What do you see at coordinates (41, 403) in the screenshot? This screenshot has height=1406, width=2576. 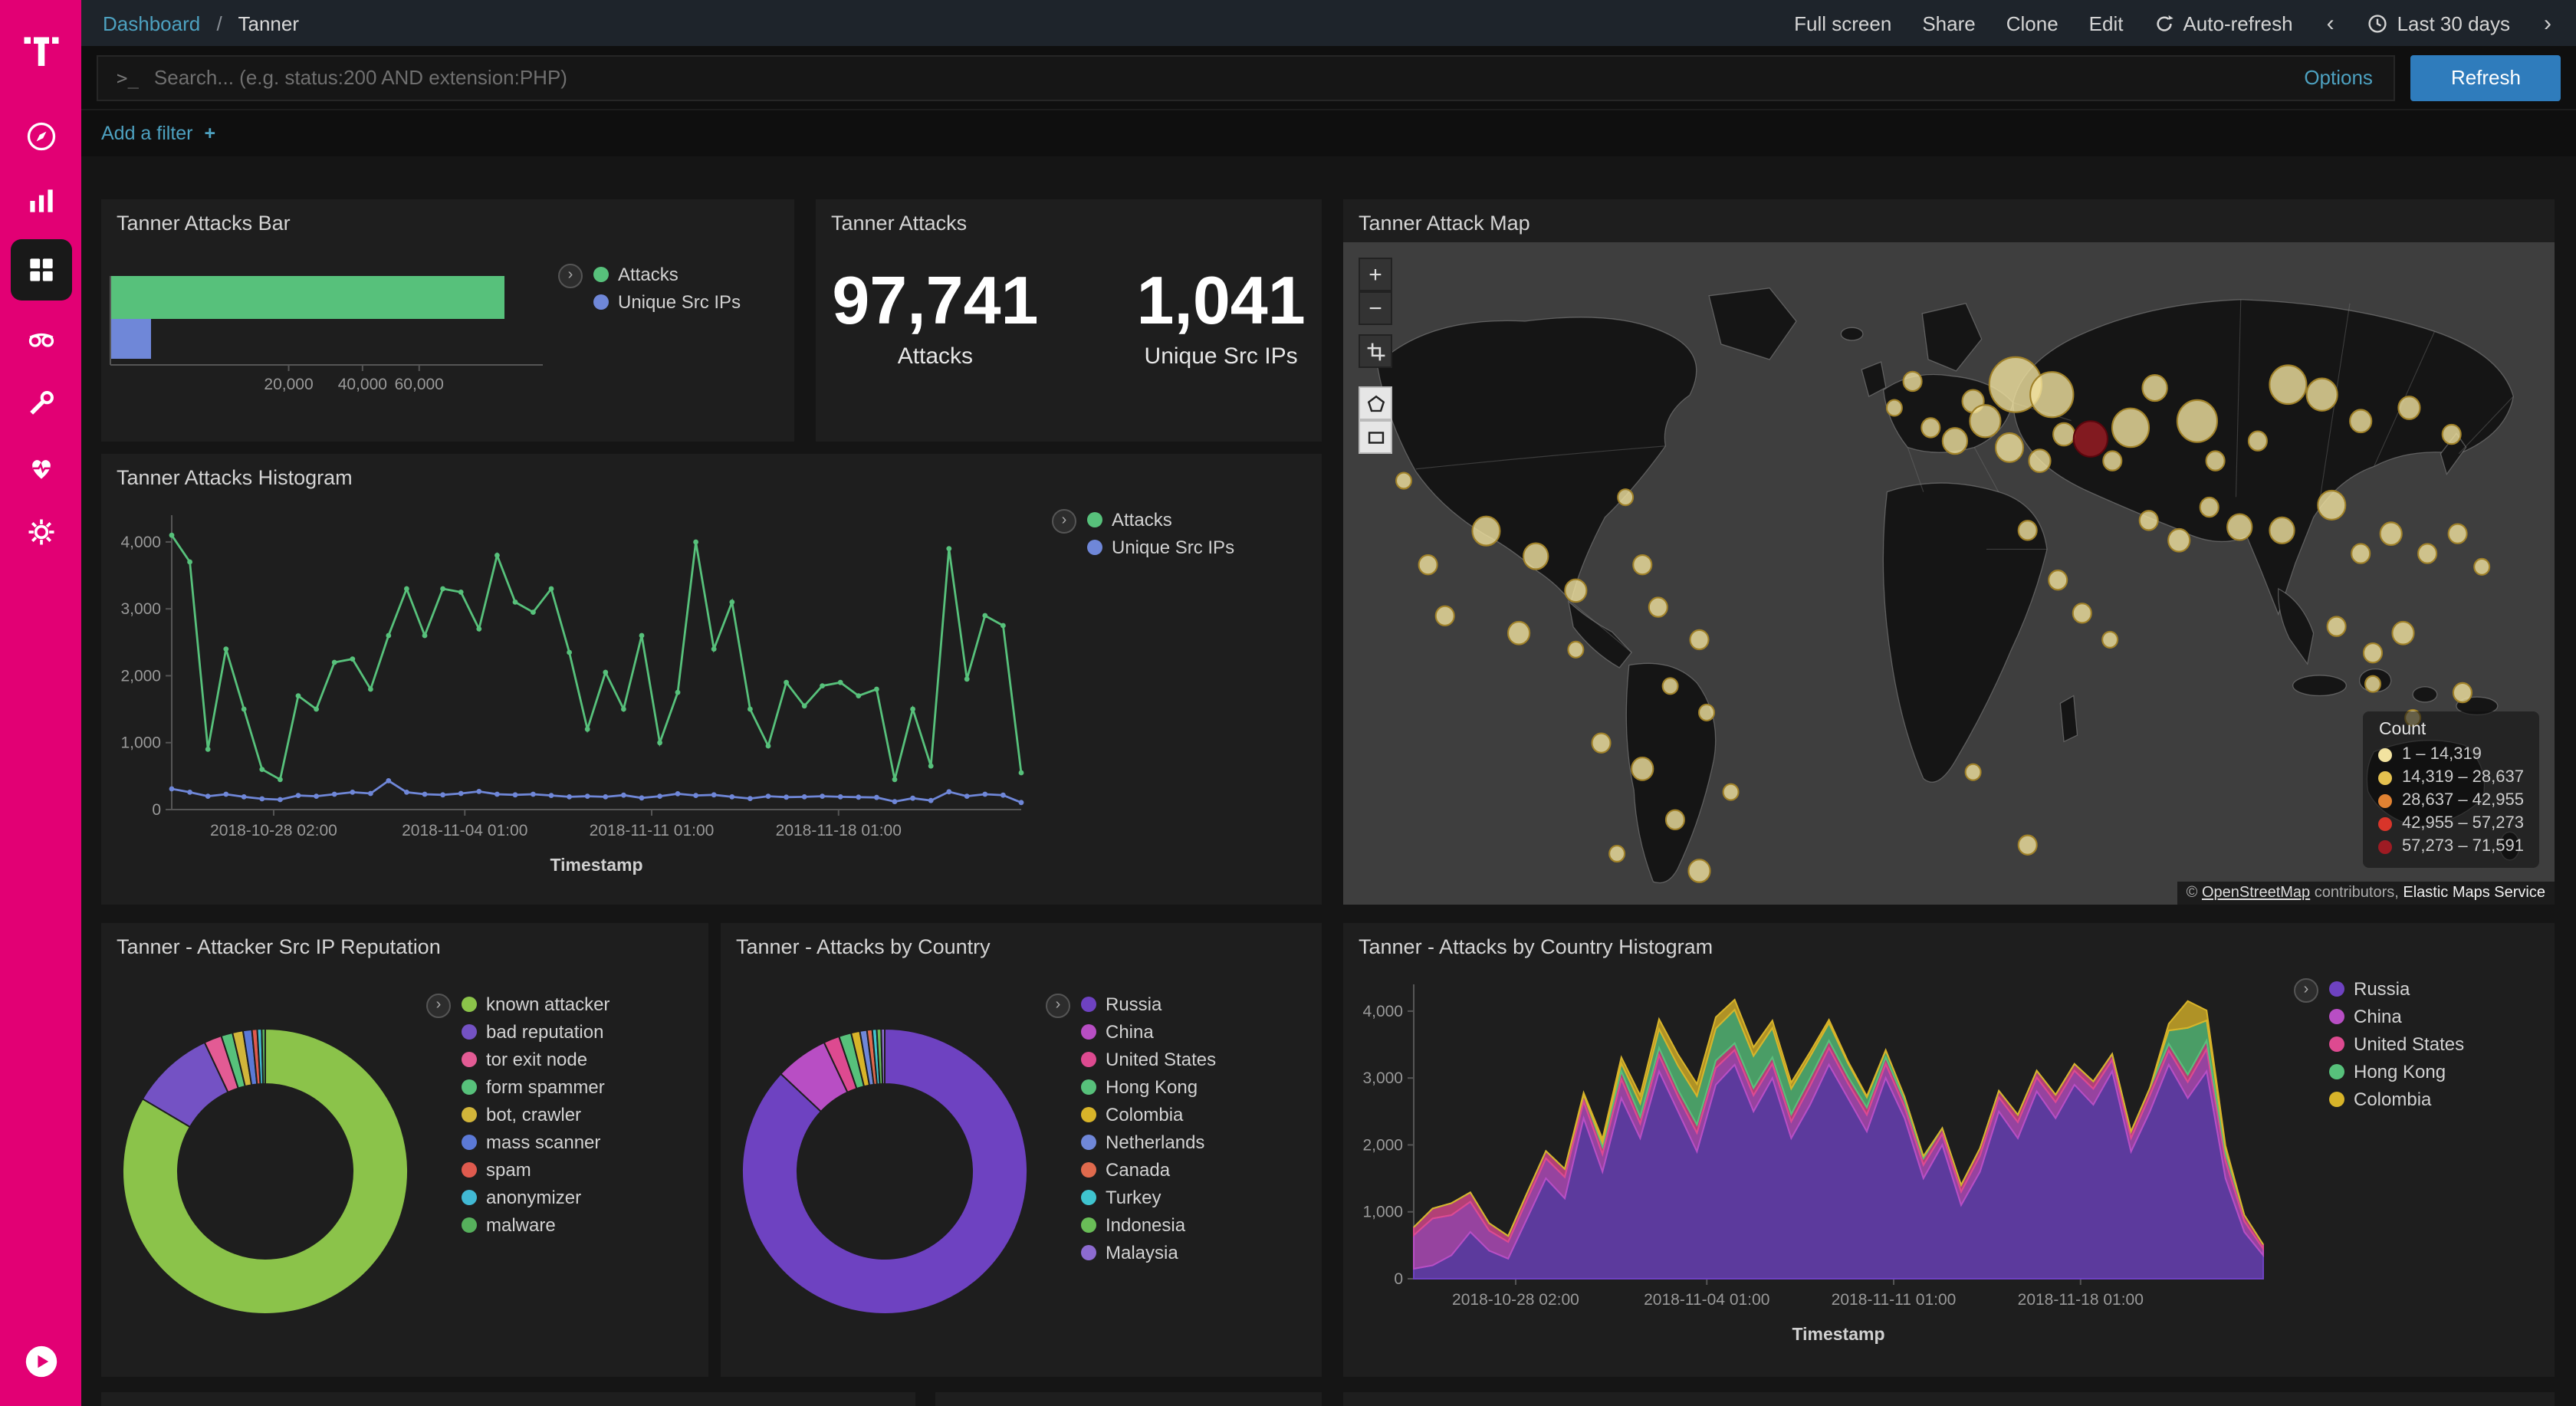 I see `sidebar-item-devtools` at bounding box center [41, 403].